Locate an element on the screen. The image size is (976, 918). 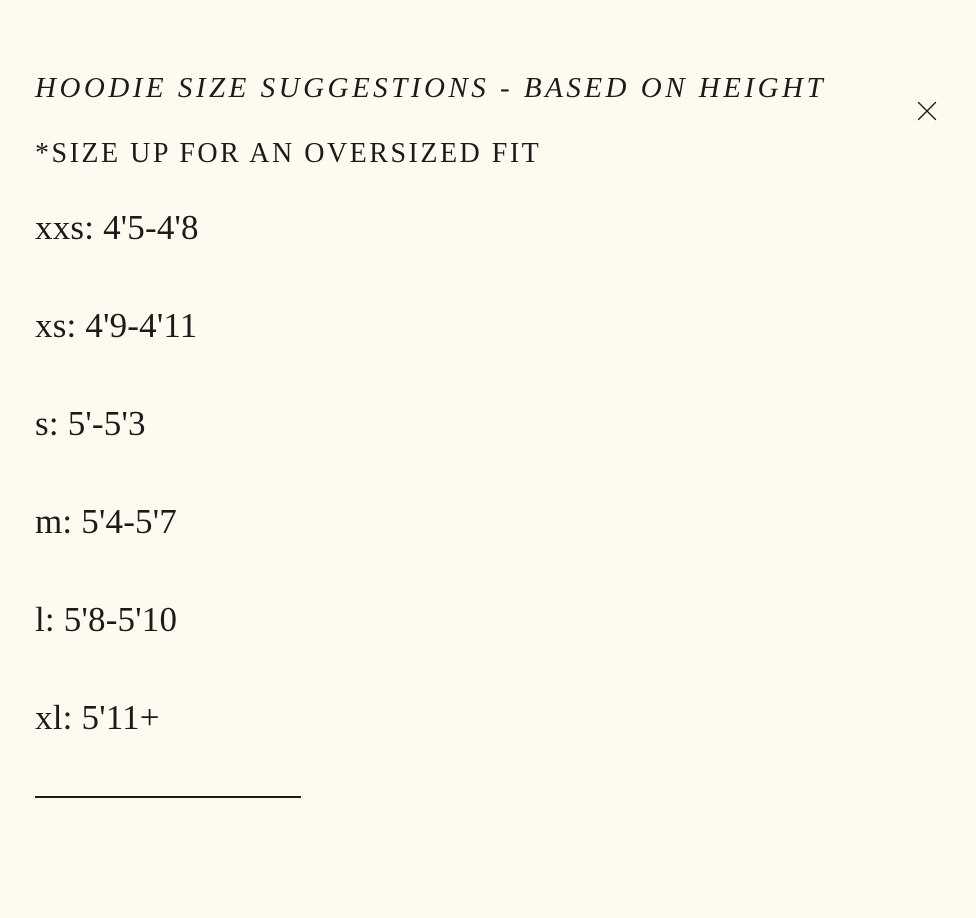
size-row-m: m: 5'4-5'7 is located at coordinates (106, 521).